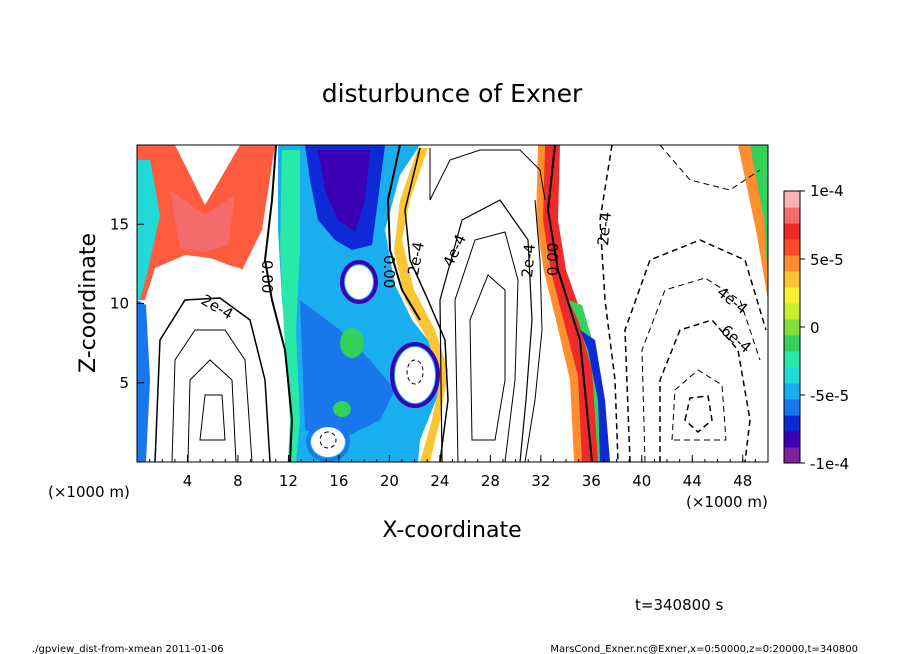  I want to click on x-tick-label: 16, so click(338, 481).